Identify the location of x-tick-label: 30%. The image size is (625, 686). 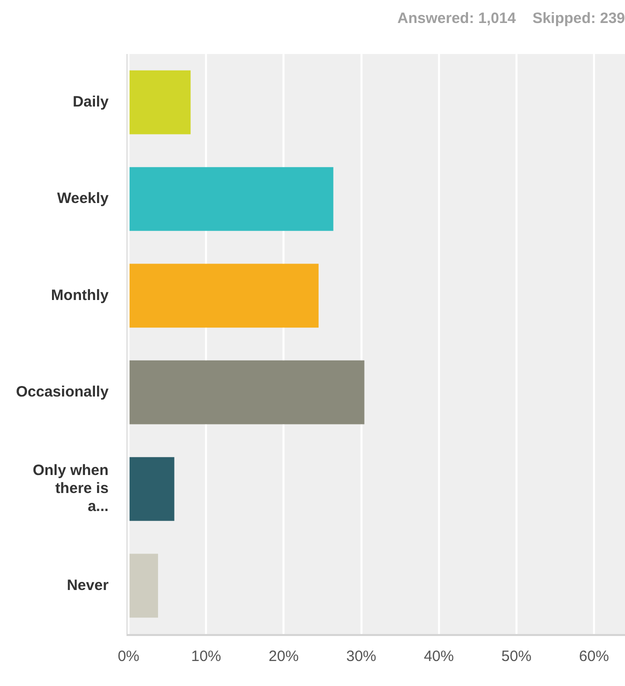
(361, 657).